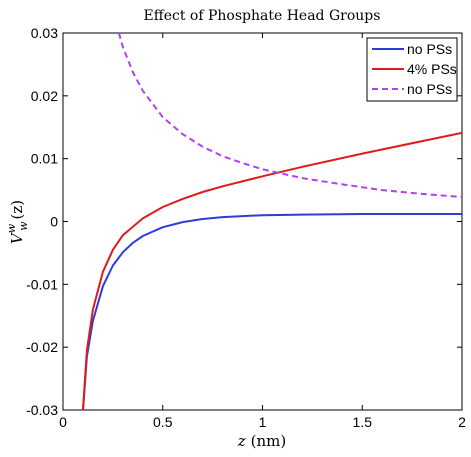 This screenshot has width=471, height=457. What do you see at coordinates (429, 49) in the screenshot?
I see `legend-label-1: no PSs` at bounding box center [429, 49].